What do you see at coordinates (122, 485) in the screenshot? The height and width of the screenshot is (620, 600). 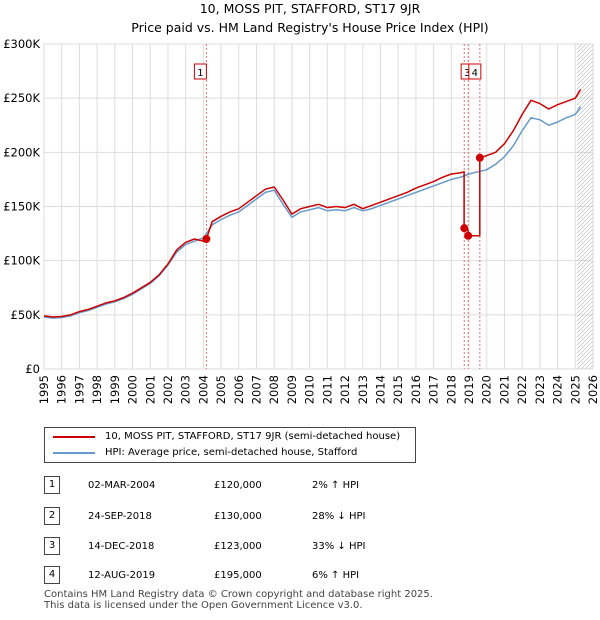 I see `sale-date: 02-MAR-2004` at bounding box center [122, 485].